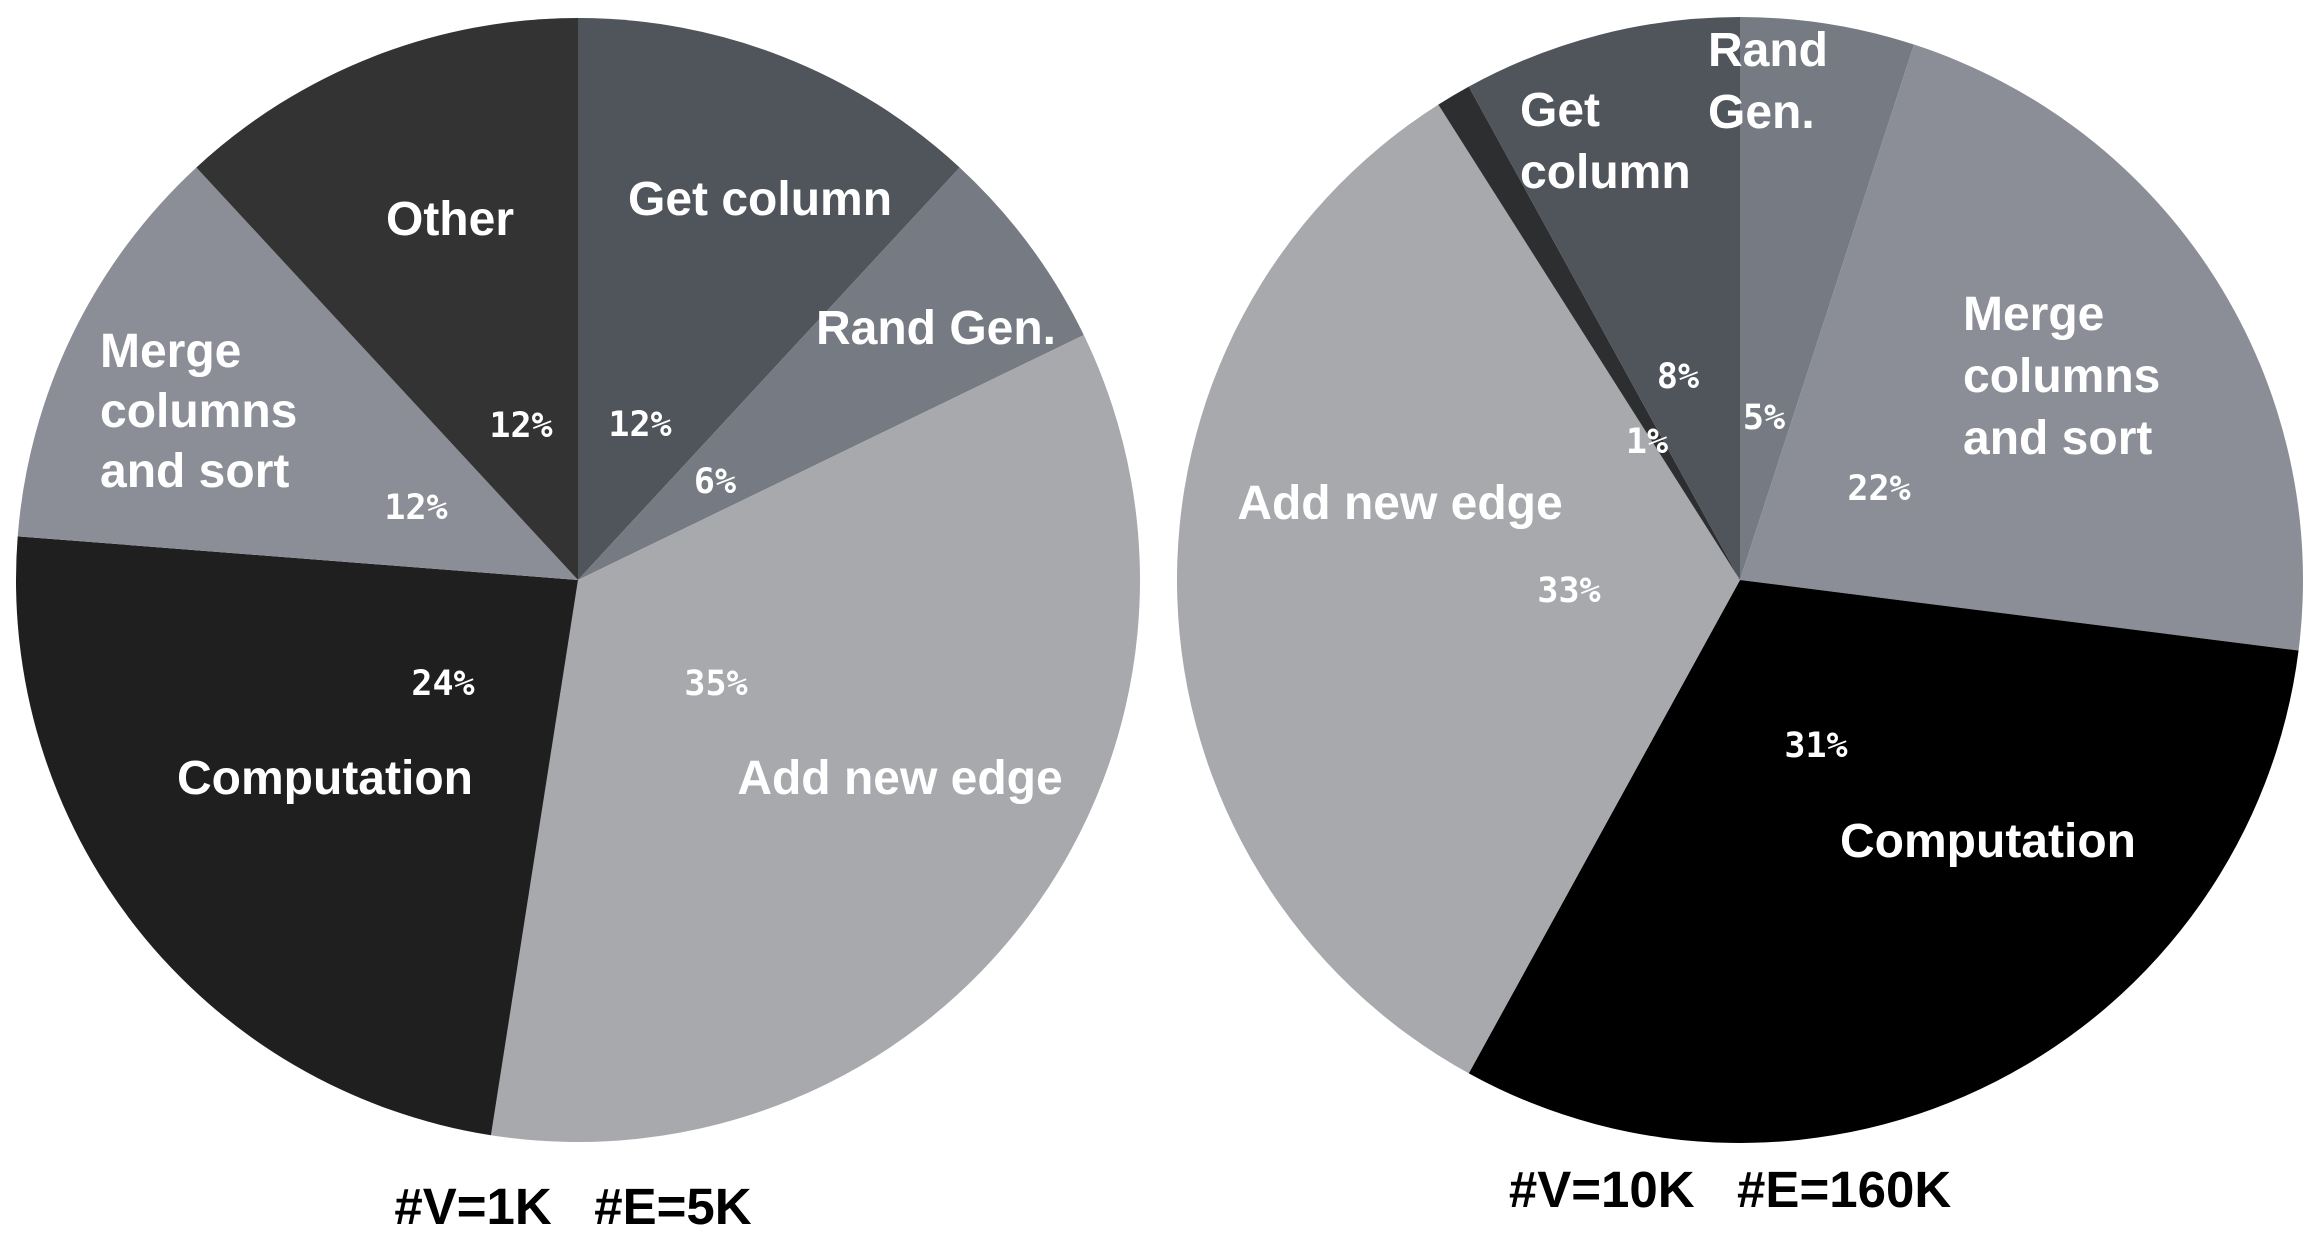 This screenshot has height=1240, width=2308. Describe the element at coordinates (1678, 377) in the screenshot. I see `slice-value-label: 8%` at that location.